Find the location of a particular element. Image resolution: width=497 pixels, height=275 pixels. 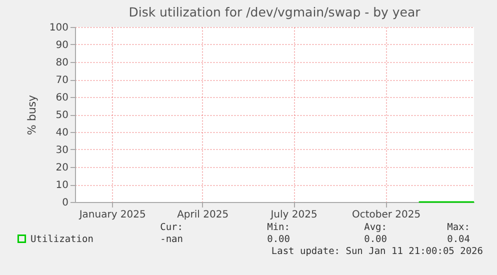

legend-label: Utilization is located at coordinates (62, 239).